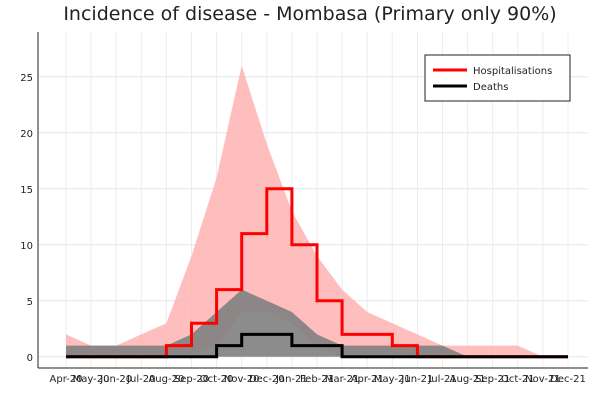  I want to click on x-tick-label: Apr-21, so click(367, 379).